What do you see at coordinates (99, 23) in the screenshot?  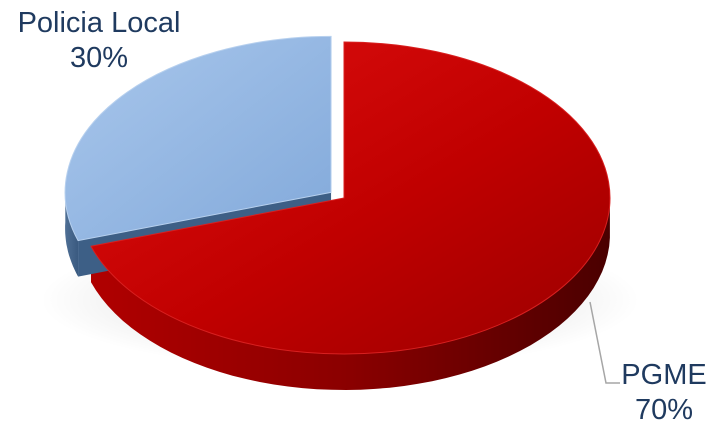 I see `slice-name: Policia Local` at bounding box center [99, 23].